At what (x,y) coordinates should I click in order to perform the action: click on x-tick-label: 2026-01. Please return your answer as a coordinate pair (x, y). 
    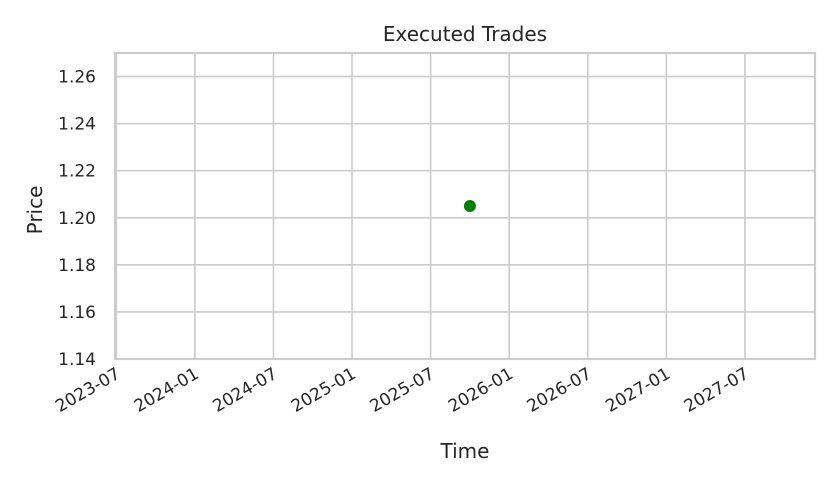
    Looking at the image, I should click on (481, 390).